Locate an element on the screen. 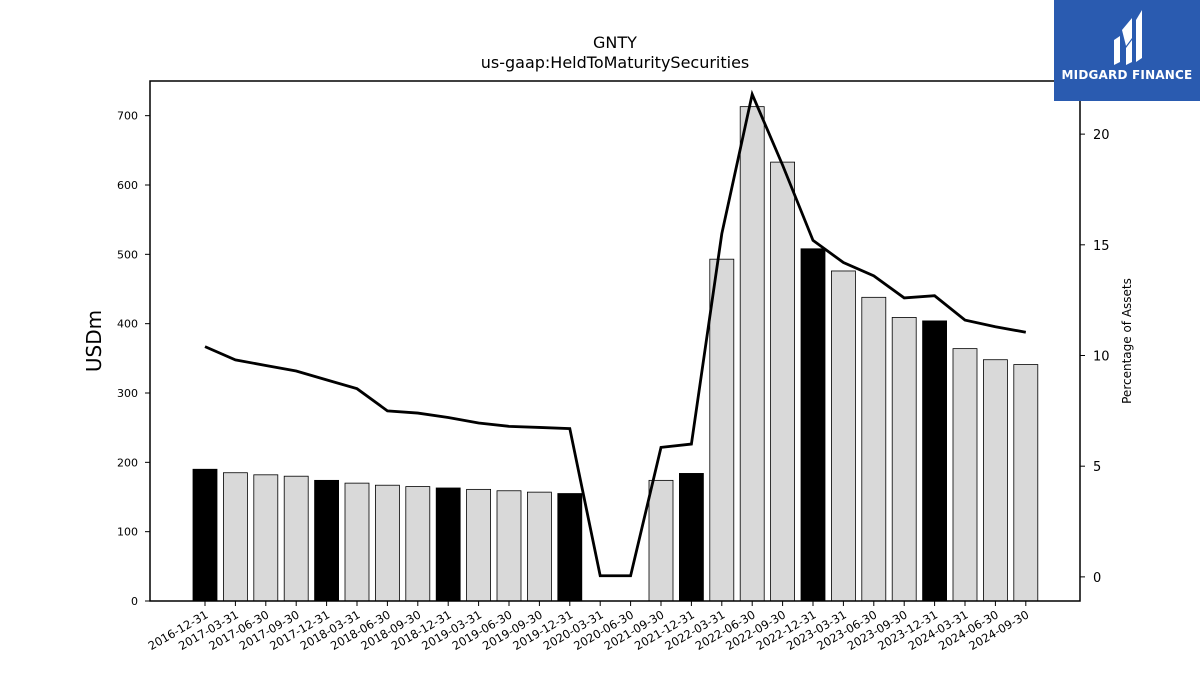  logo-text: MIDGARD FINANCE is located at coordinates (1127, 75).